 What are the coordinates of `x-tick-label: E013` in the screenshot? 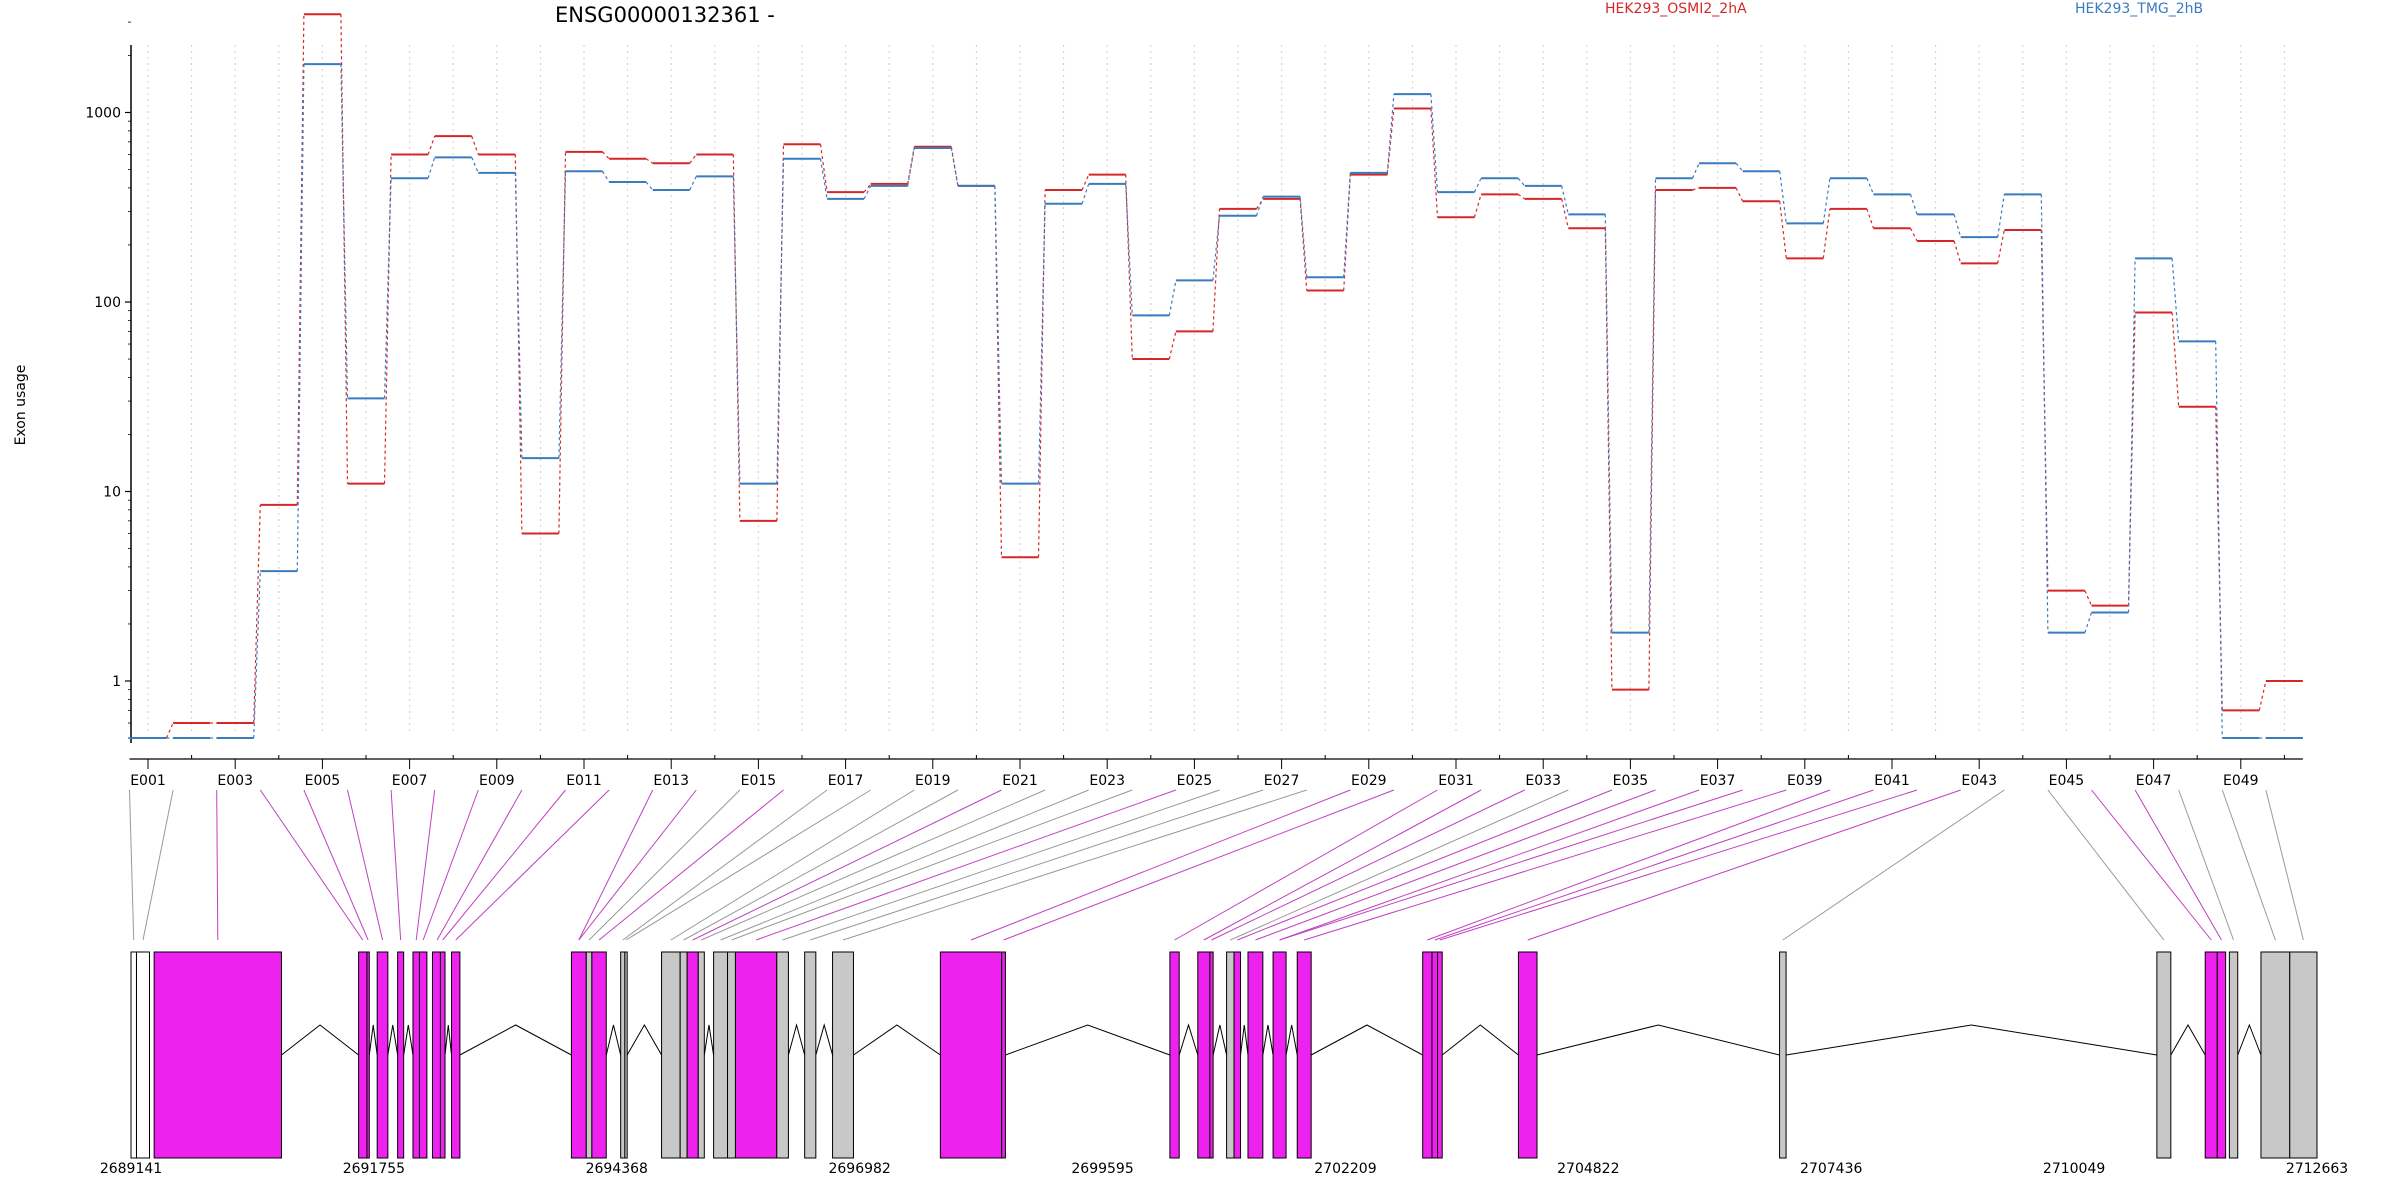 It's located at (671, 781).